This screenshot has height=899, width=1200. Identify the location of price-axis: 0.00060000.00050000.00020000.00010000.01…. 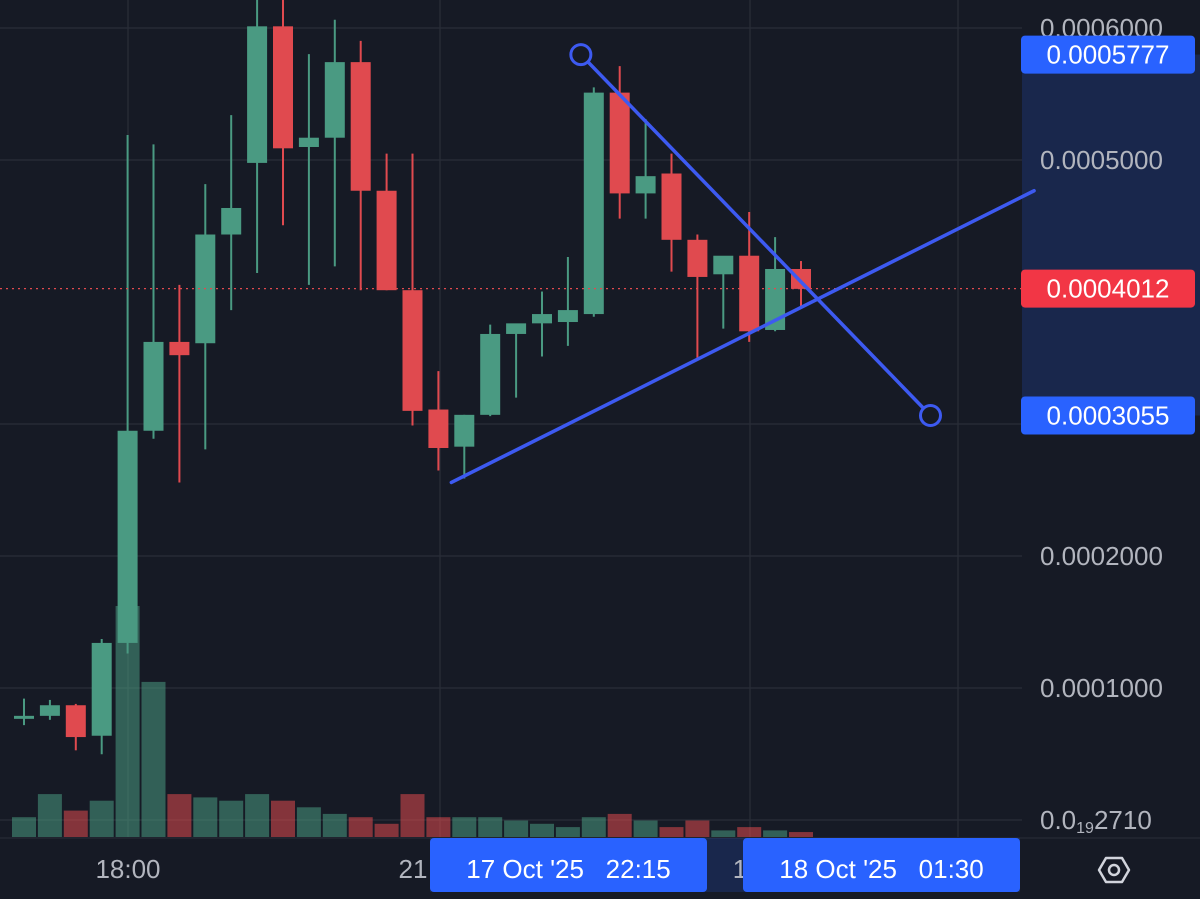
(1108, 425).